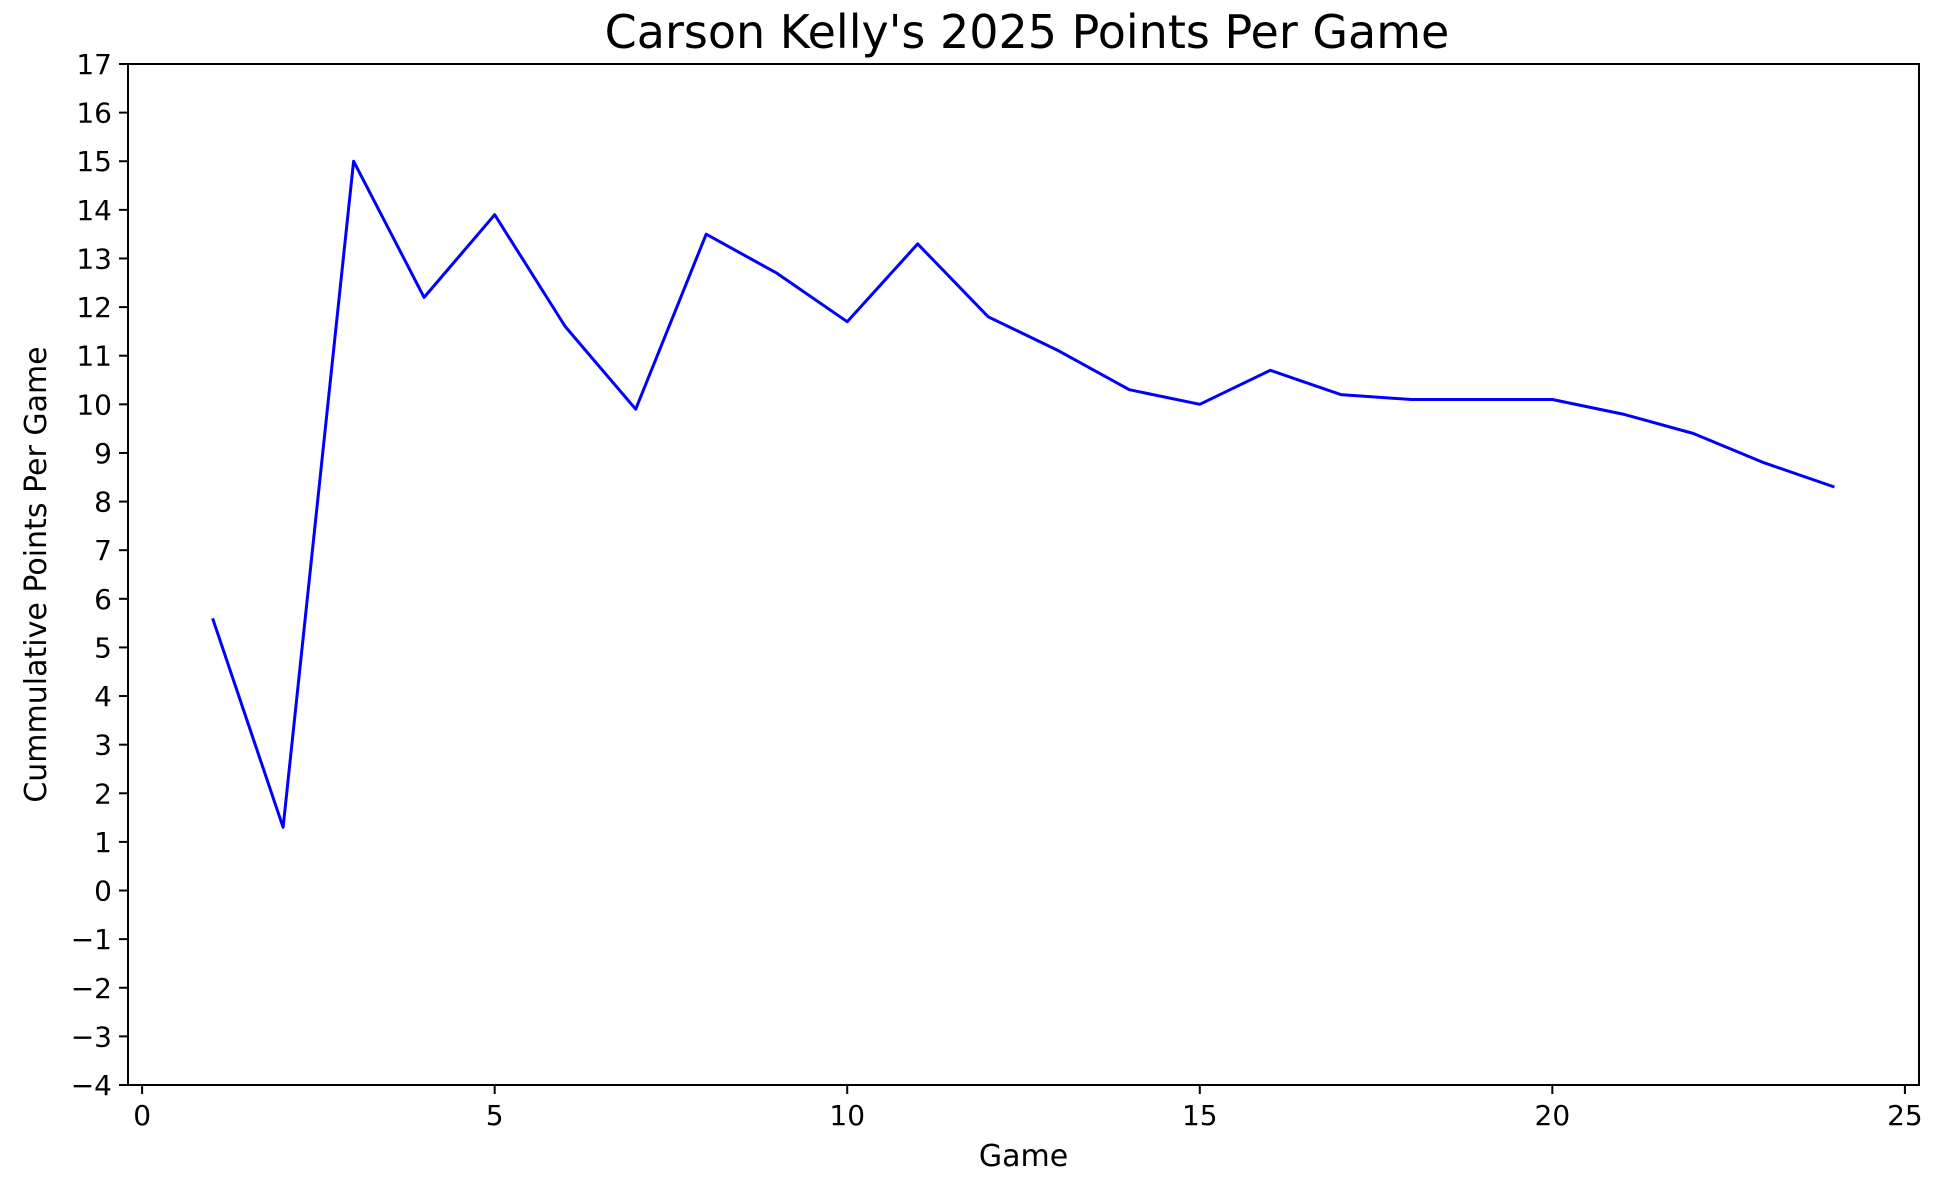 The image size is (1950, 1187). What do you see at coordinates (1023, 1156) in the screenshot?
I see `x-axis-label: Game` at bounding box center [1023, 1156].